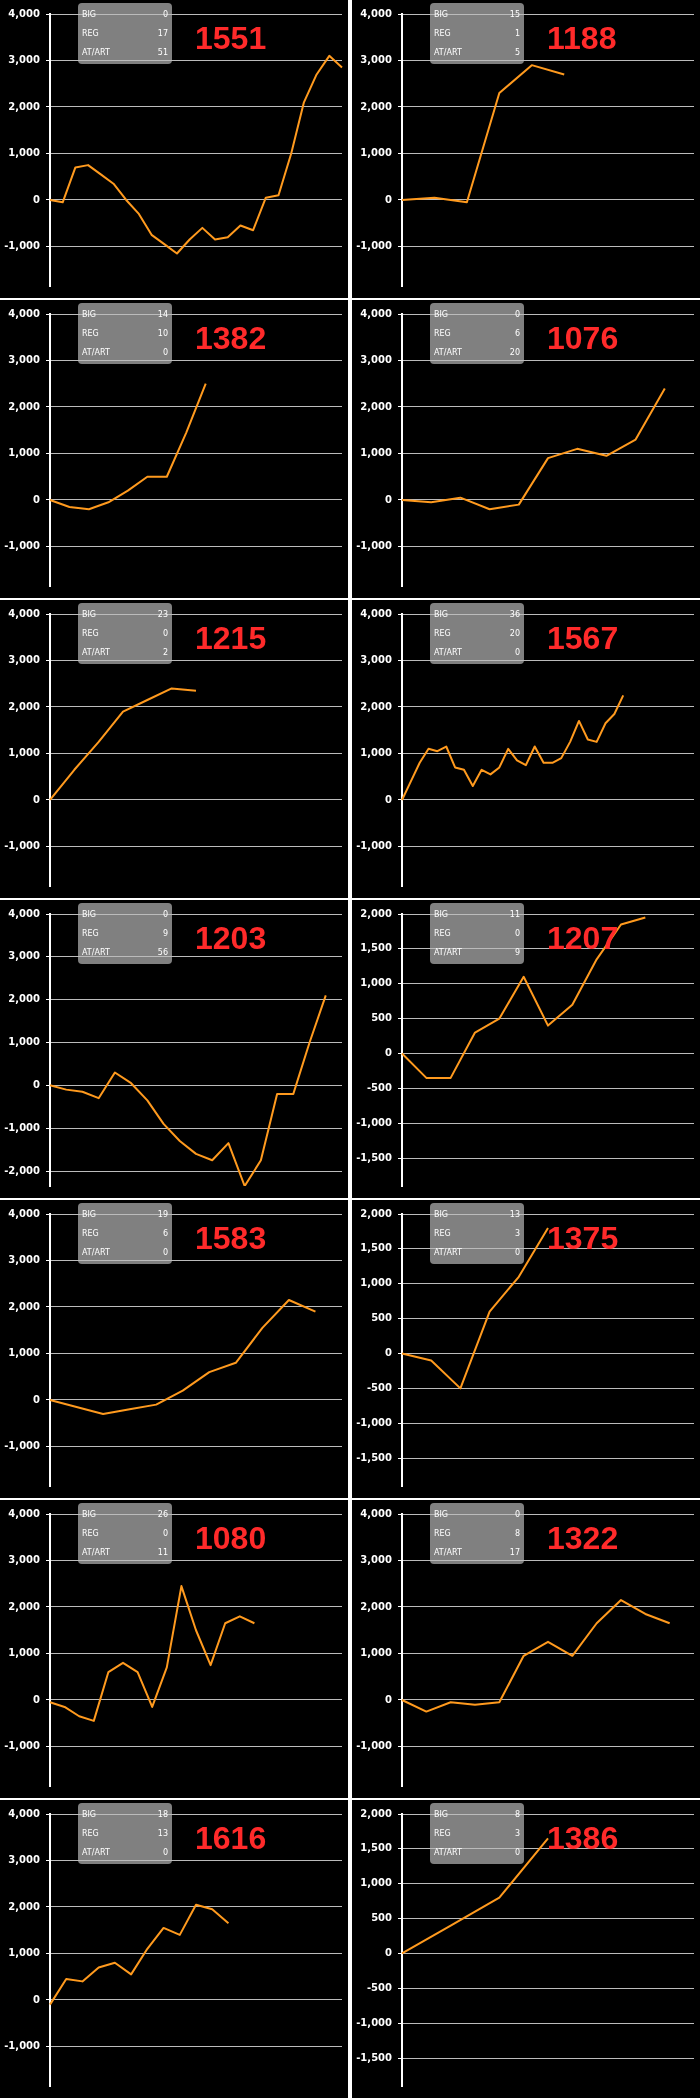 The width and height of the screenshot is (700, 2100). Describe the element at coordinates (583, 638) in the screenshot. I see `chart-title: 1567` at that location.